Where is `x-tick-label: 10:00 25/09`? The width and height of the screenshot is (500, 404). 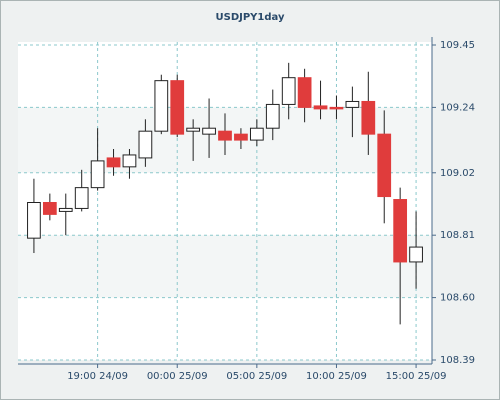 x-tick-label: 10:00 25/09 is located at coordinates (336, 376).